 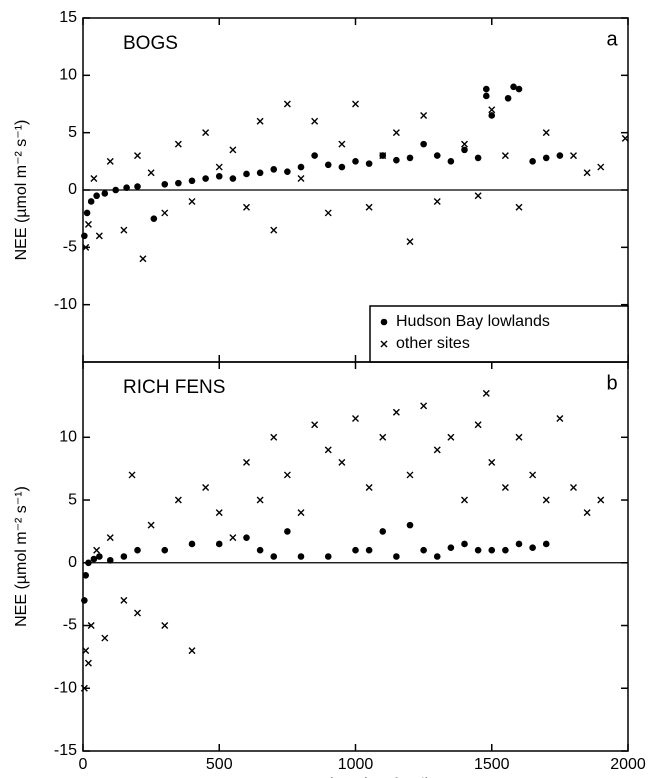 I want to click on y-tick-label: -10, so click(x=65, y=304).